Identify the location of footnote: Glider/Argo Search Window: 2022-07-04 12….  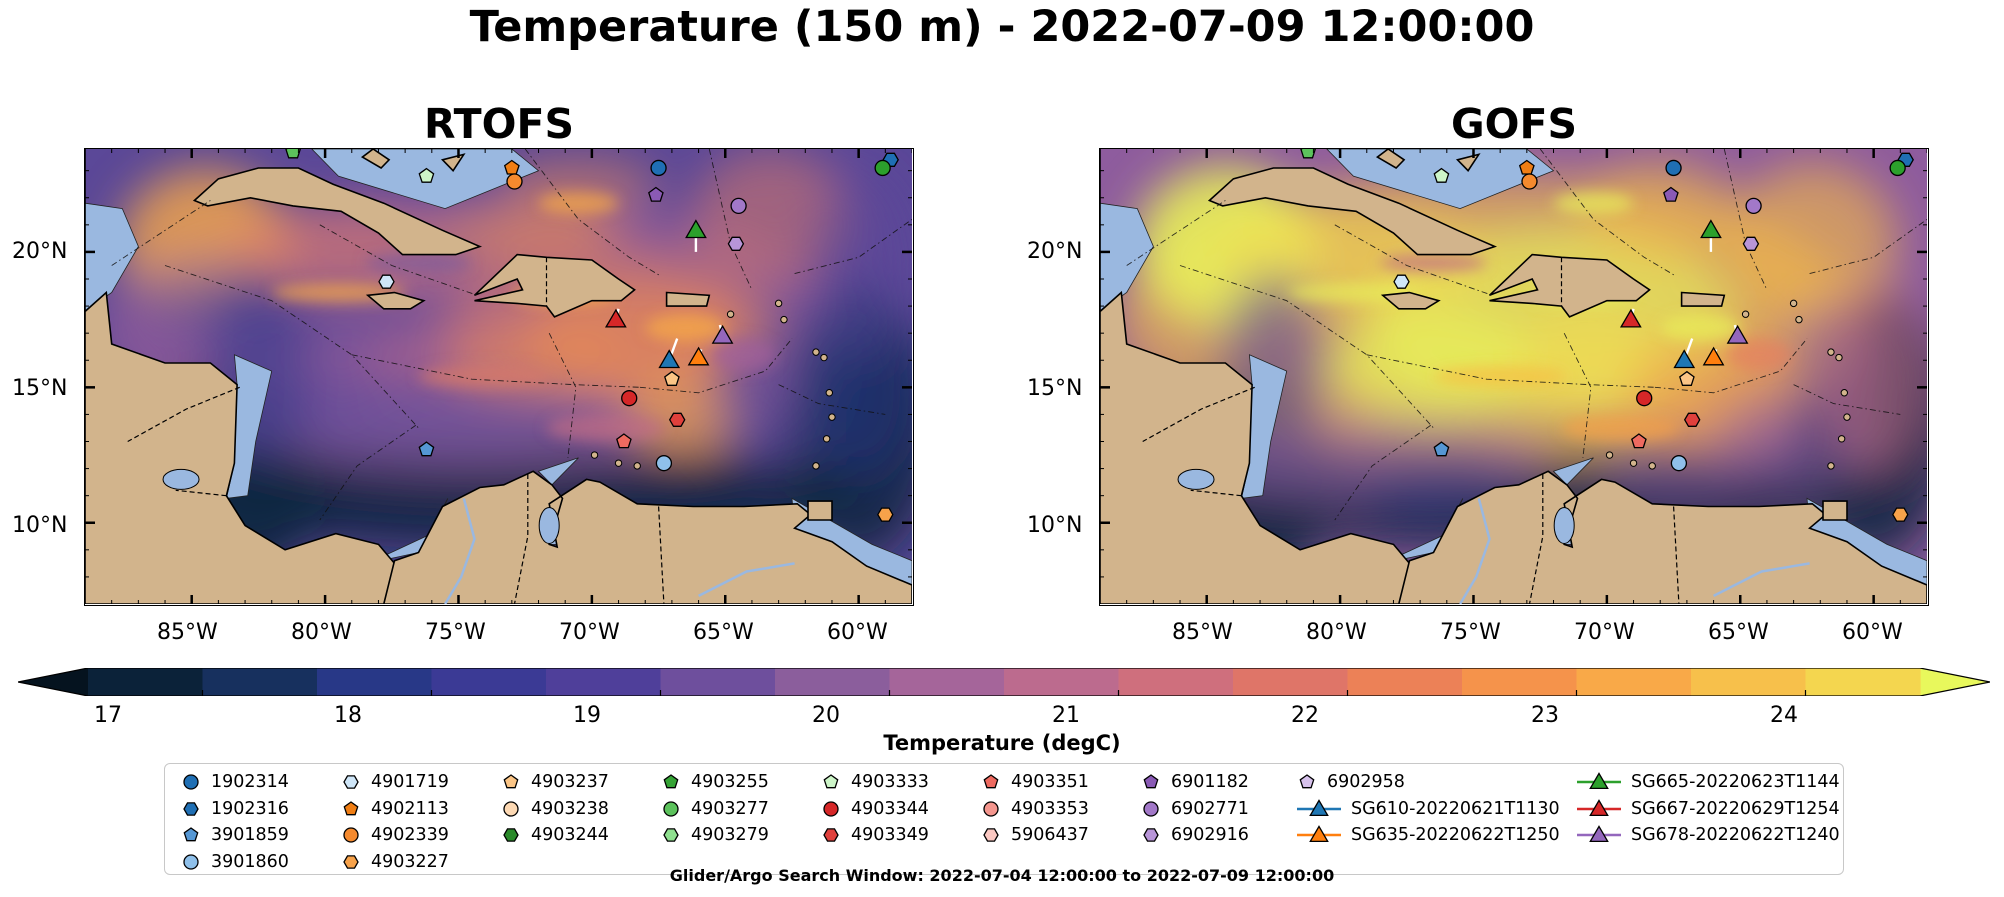
(1002, 875).